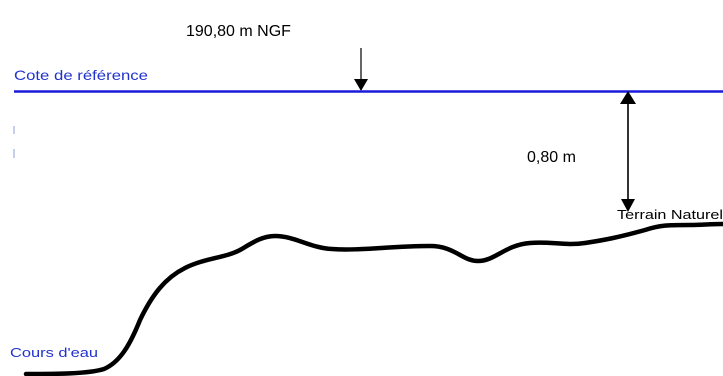 The height and width of the screenshot is (376, 723). Describe the element at coordinates (54, 352) in the screenshot. I see `watercourse-label: Cours d'eau` at that location.